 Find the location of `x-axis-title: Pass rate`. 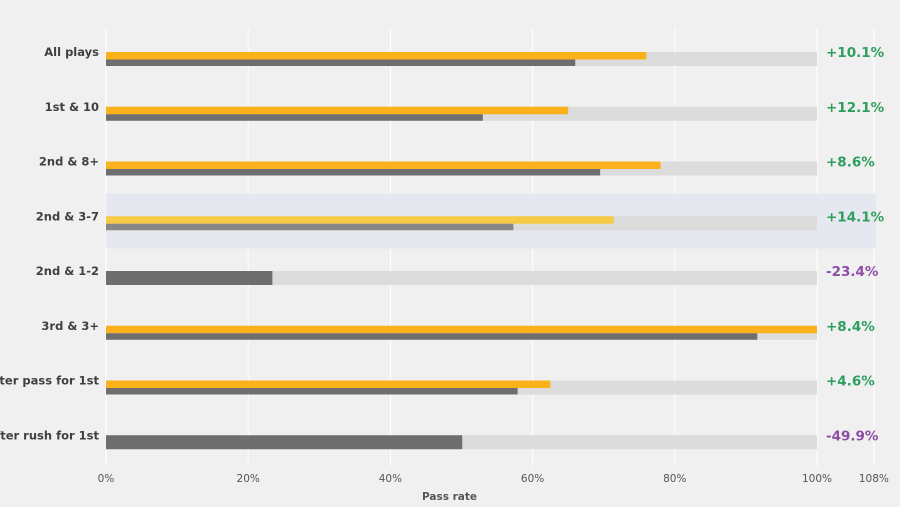

x-axis-title: Pass rate is located at coordinates (449, 497).